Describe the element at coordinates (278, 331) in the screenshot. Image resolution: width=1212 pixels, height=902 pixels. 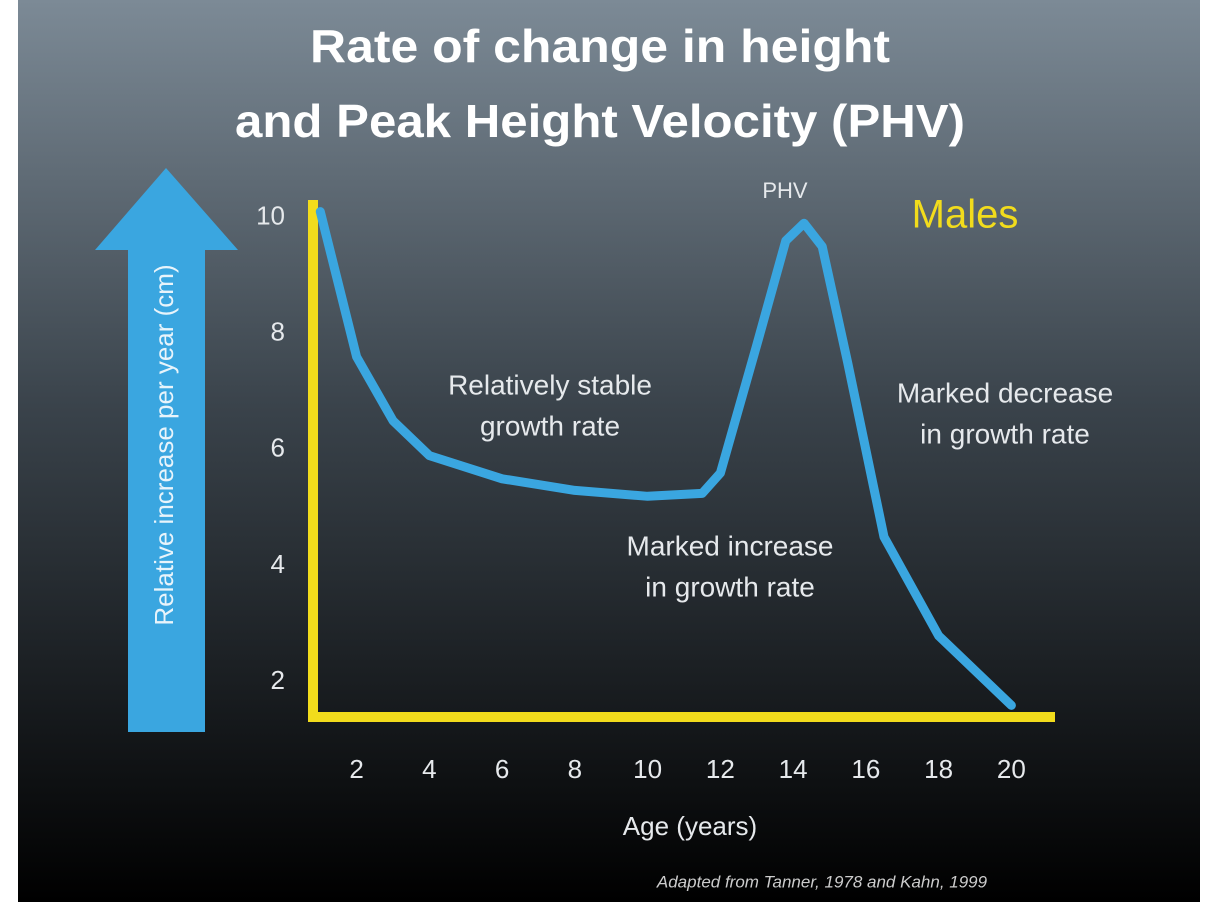
I see `y-tick-label: 8` at that location.